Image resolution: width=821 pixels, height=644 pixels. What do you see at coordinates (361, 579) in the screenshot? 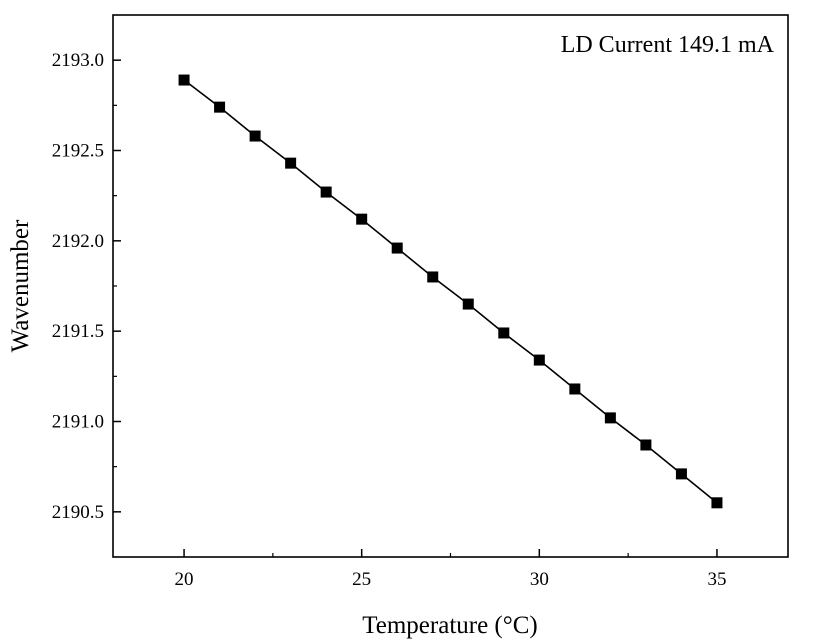
I see `x-tick-label: 25` at bounding box center [361, 579].